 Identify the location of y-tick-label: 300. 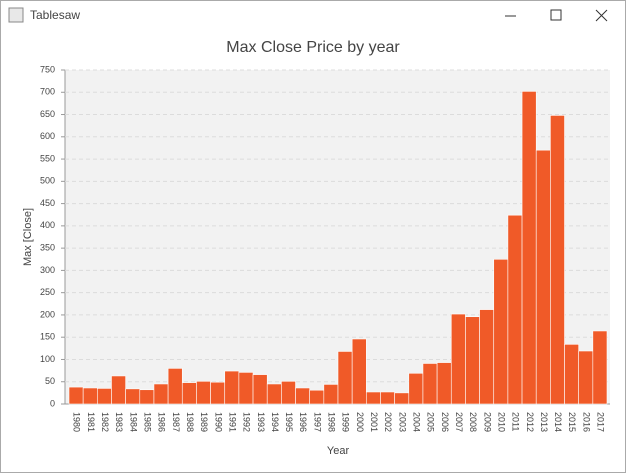
(47, 270).